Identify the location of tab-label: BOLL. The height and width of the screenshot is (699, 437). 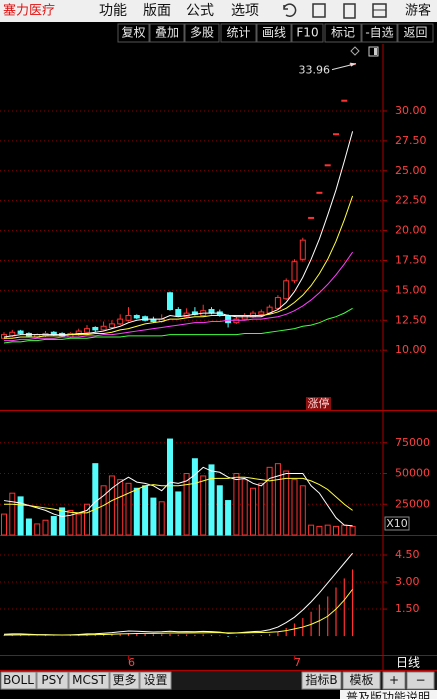
(18, 680).